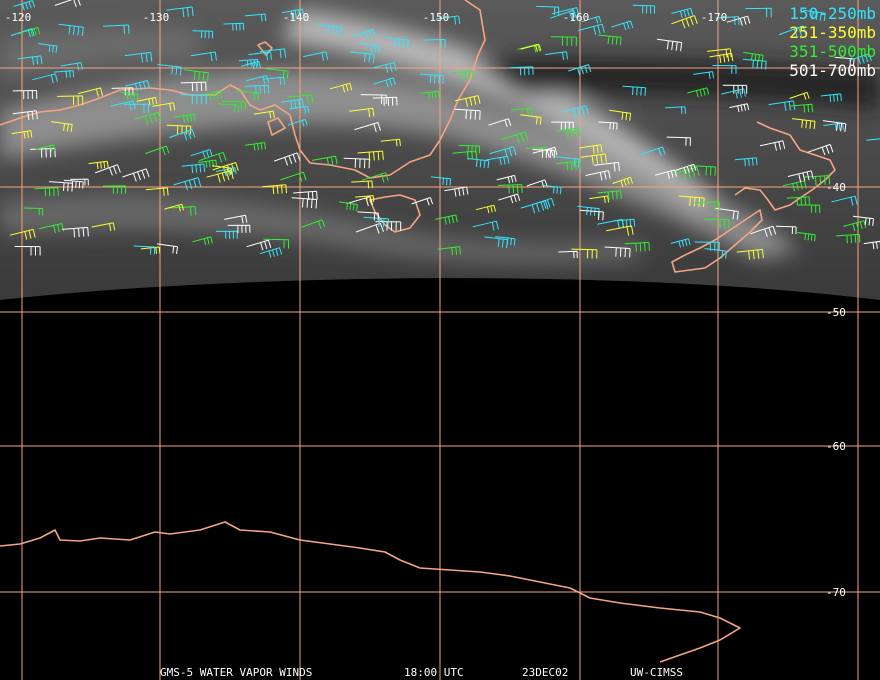  What do you see at coordinates (836, 187) in the screenshot?
I see `latitude-label: -40` at bounding box center [836, 187].